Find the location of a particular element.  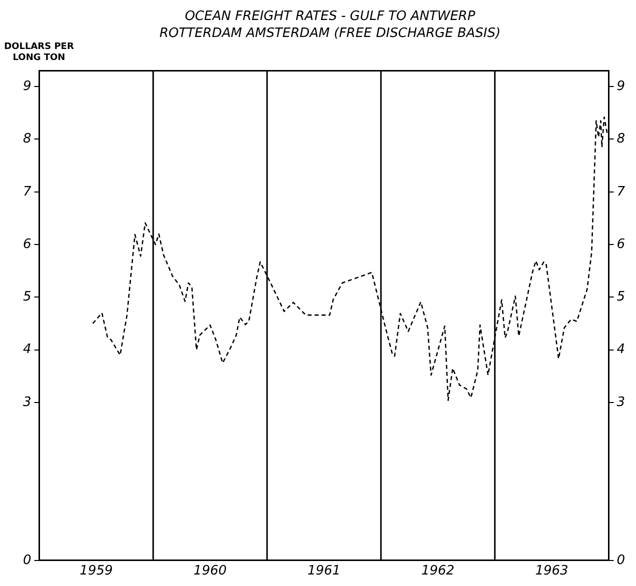

y2-tick-label: 6 is located at coordinates (621, 244).